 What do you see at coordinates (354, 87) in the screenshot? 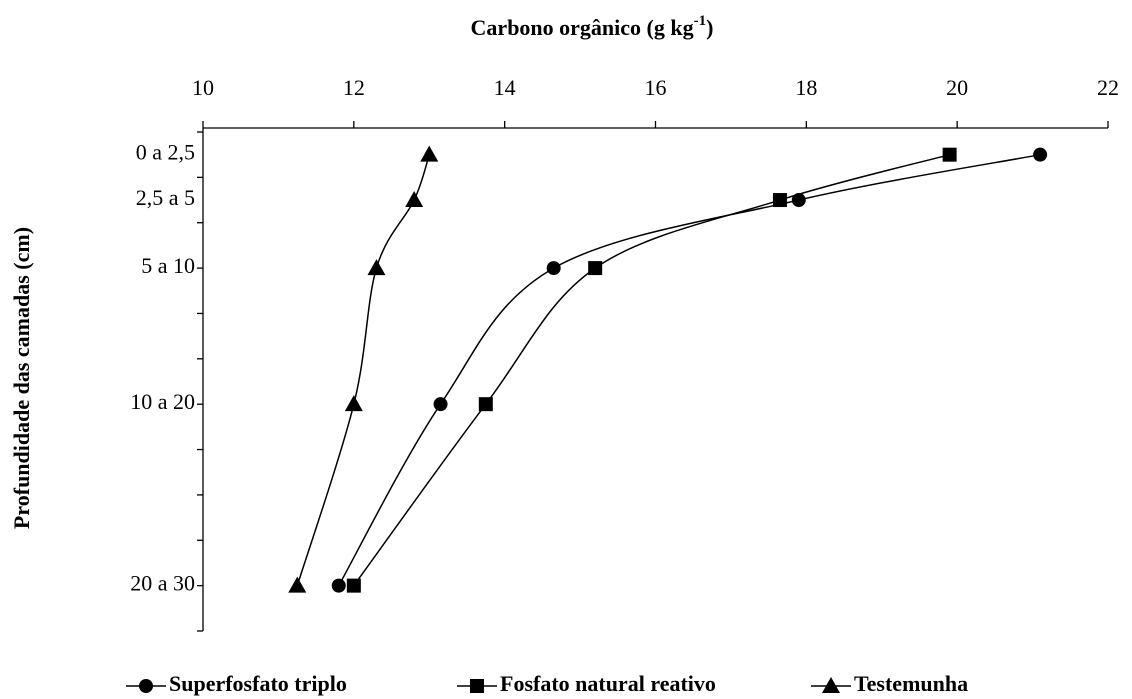
I see `x-tick-label: 12` at bounding box center [354, 87].